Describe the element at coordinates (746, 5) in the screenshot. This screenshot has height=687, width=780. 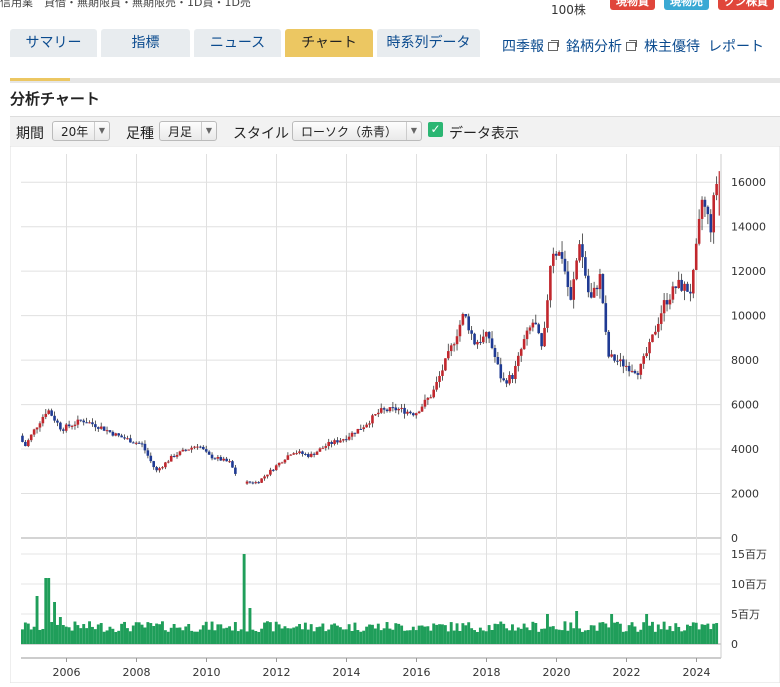
I see `margin-buy-button: クン株買` at that location.